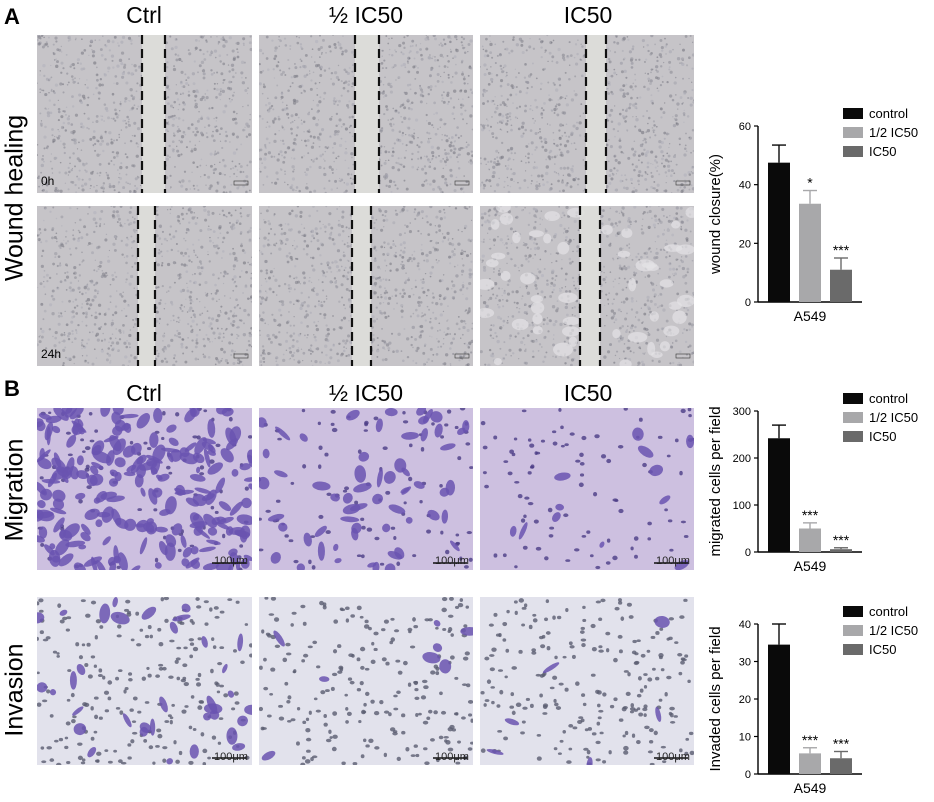 The width and height of the screenshot is (934, 802). What do you see at coordinates (144, 114) in the screenshot?
I see `wound-image-ctrl-0h` at bounding box center [144, 114].